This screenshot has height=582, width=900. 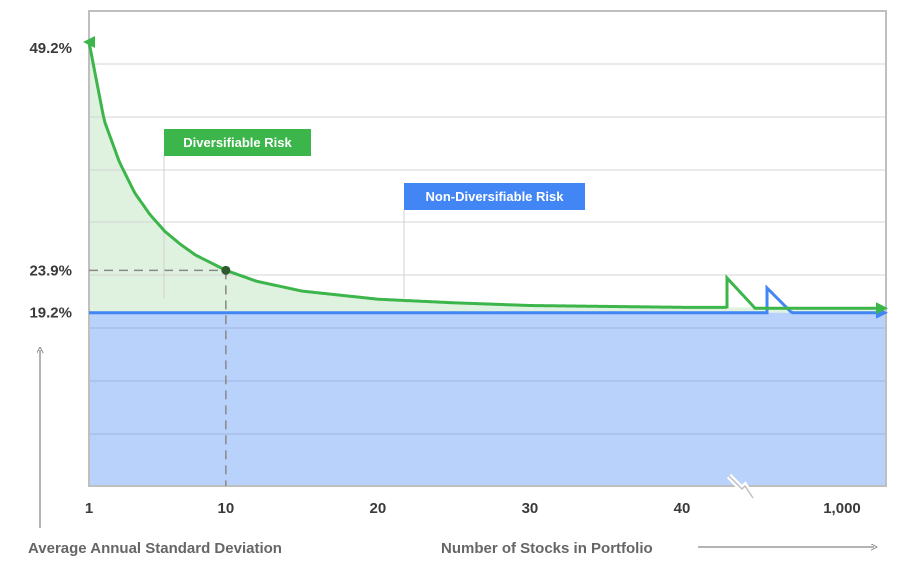 I want to click on x-tick-label: 30, so click(x=530, y=508).